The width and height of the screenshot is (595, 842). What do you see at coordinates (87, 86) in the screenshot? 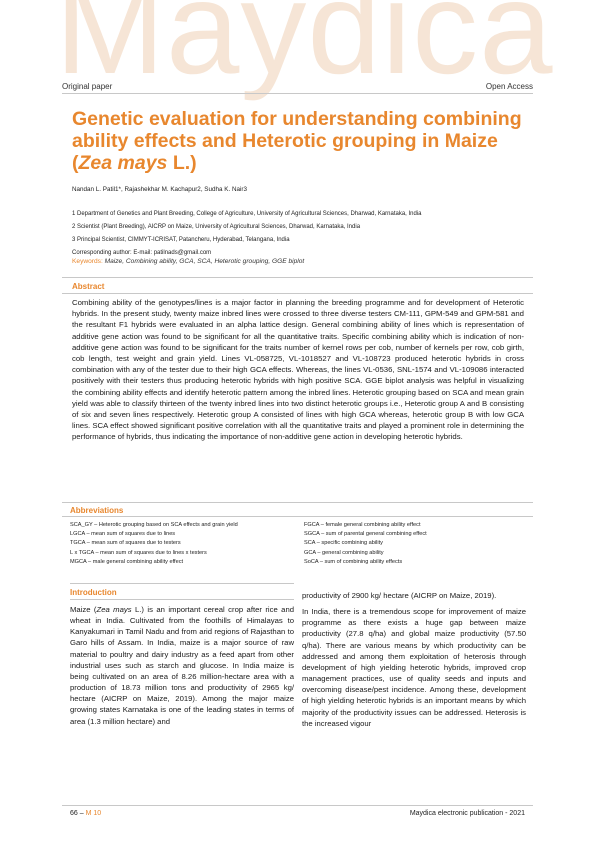
I see `article-type-label: Original paper` at bounding box center [87, 86].